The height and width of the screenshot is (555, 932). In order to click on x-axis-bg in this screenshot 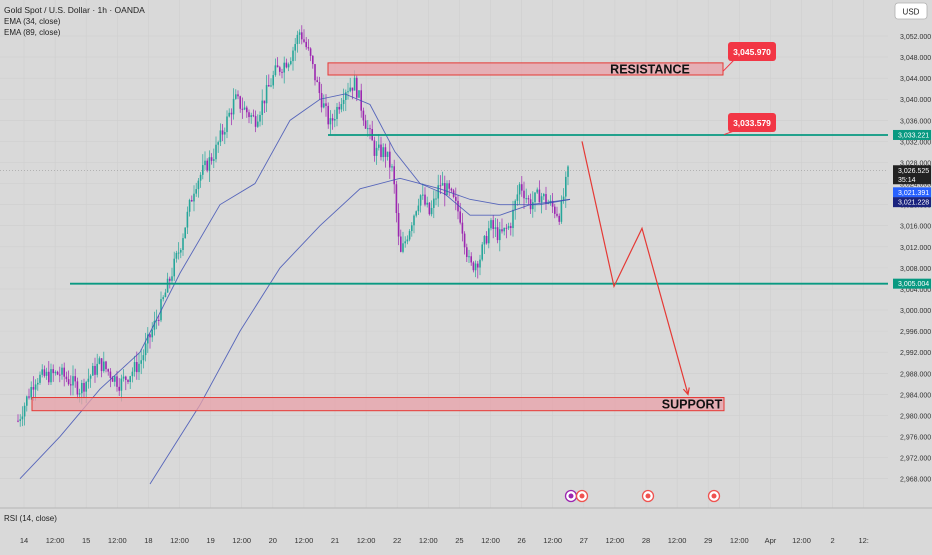, I will do `click(466, 540)`.